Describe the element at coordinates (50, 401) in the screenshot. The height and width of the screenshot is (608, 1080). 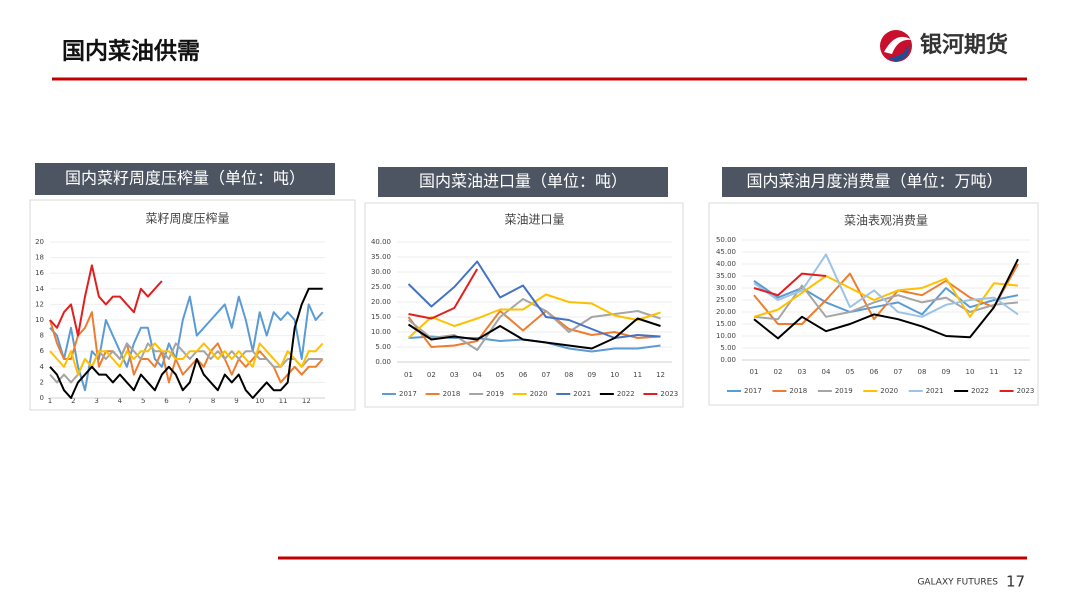
I see `x-tick-label: 1` at that location.